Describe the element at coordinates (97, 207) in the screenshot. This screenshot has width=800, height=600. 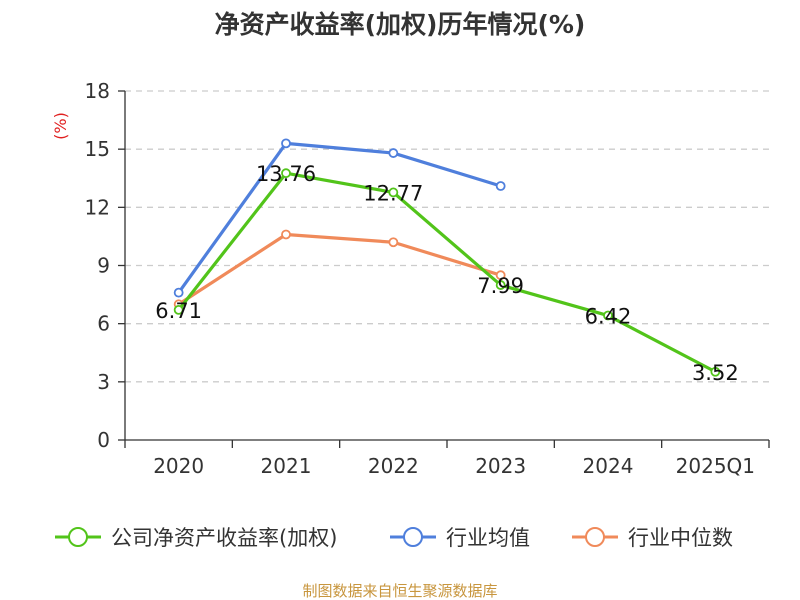
I see `y-tick-label: 12` at that location.